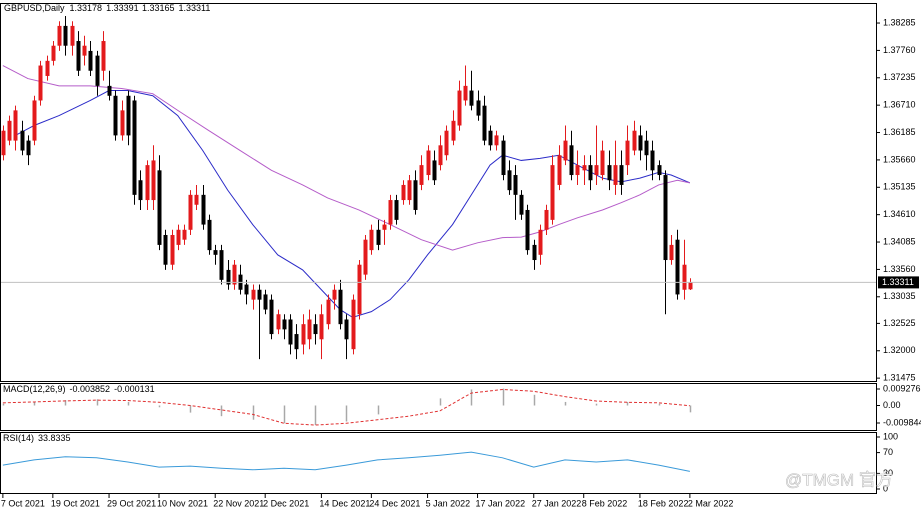 The height and width of the screenshot is (514, 921). Describe the element at coordinates (711, 503) in the screenshot. I see `x-tick-label: 2 Mar 2022` at that location.